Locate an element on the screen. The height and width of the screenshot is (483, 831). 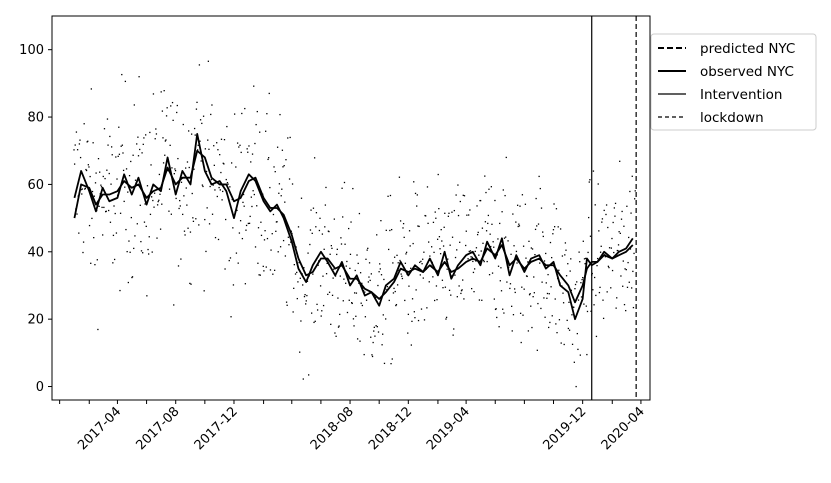
y-tick-label: 80 is located at coordinates (35, 118).